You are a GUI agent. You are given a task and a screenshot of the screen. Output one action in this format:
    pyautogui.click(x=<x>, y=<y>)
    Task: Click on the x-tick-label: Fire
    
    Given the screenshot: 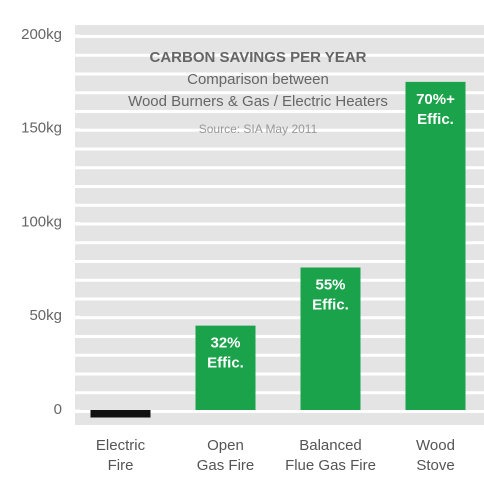 What is the action you would take?
    pyautogui.click(x=121, y=465)
    